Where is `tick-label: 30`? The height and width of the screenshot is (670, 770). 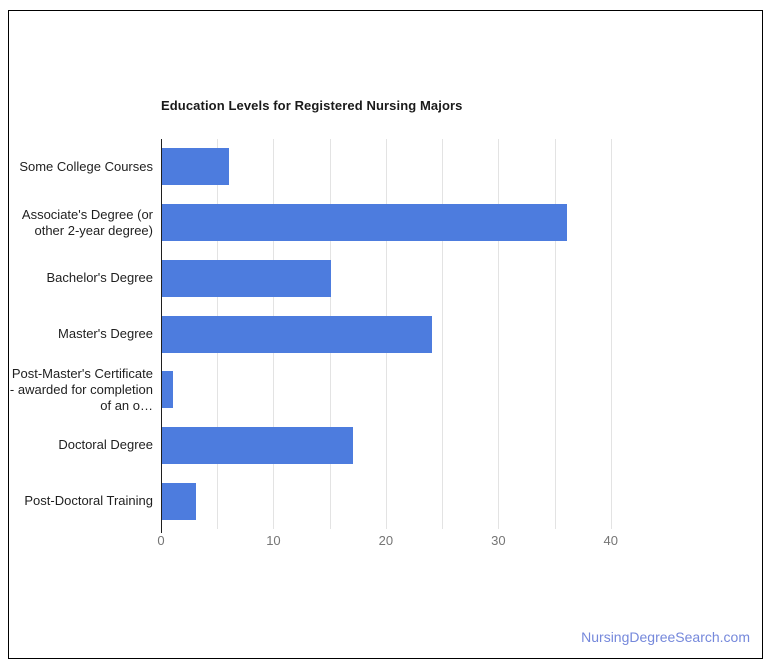 tick-label: 30 is located at coordinates (498, 540).